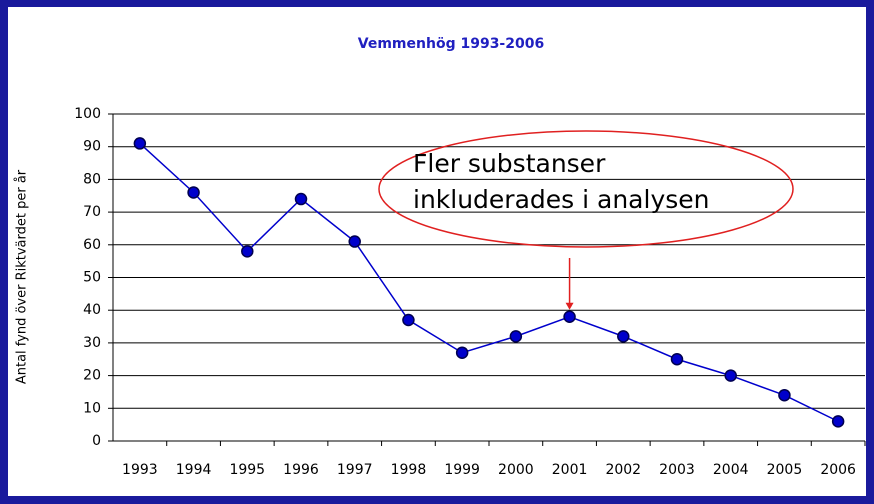 This screenshot has width=874, height=504. I want to click on y-tick-label: 0, so click(96, 441).